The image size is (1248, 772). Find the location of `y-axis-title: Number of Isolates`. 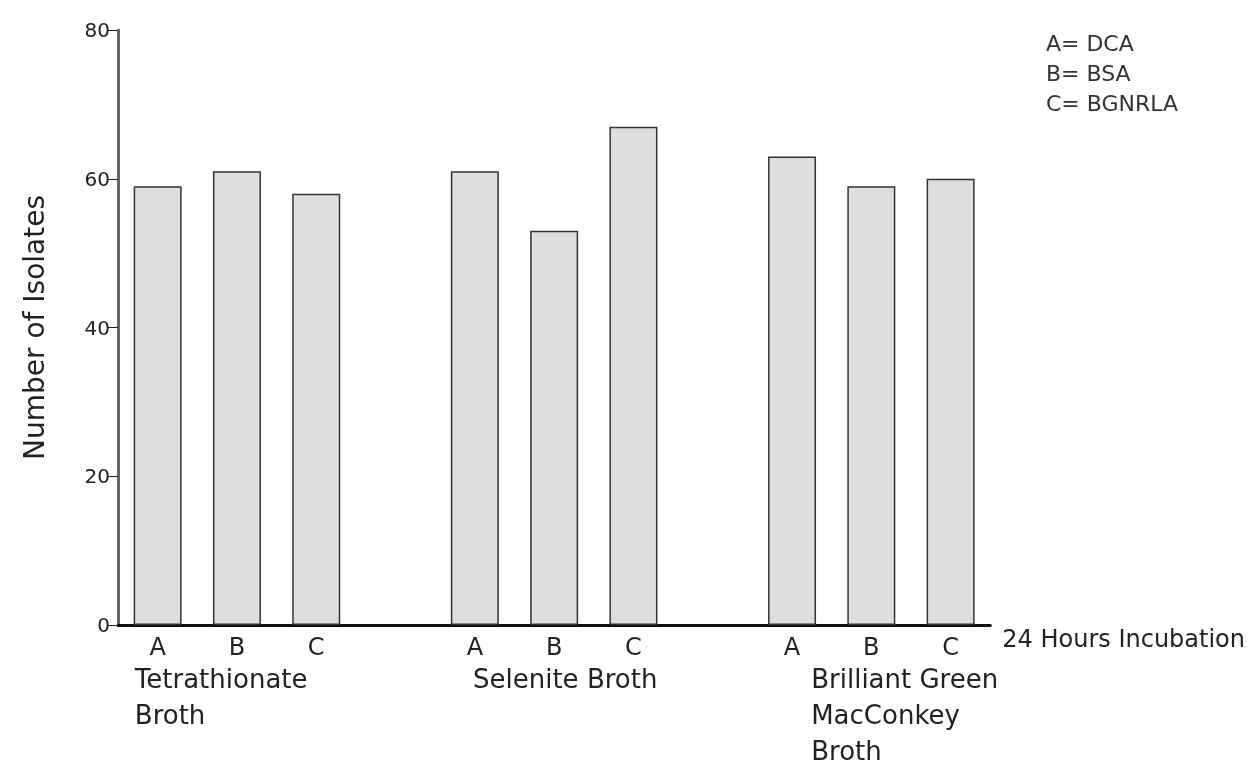

y-axis-title: Number of Isolates is located at coordinates (34, 327).